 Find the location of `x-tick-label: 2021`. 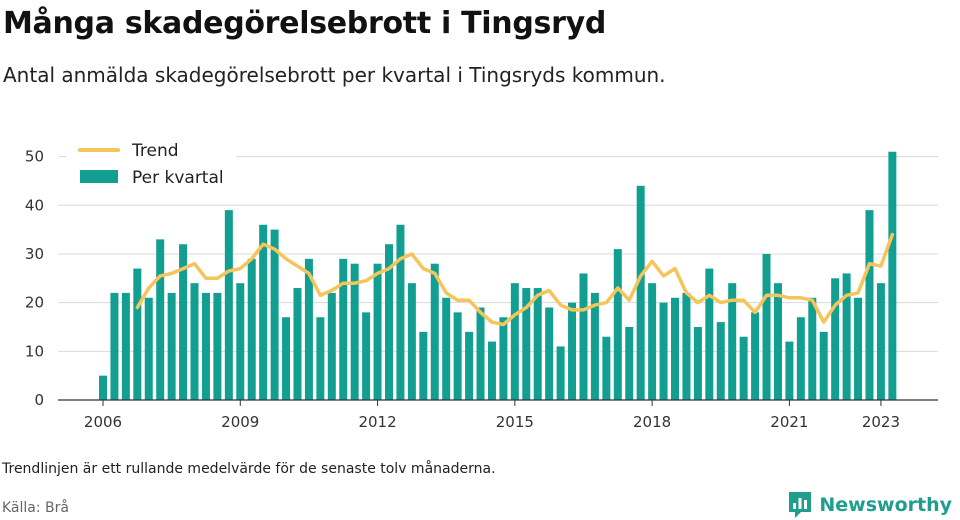

x-tick-label: 2021 is located at coordinates (789, 422).